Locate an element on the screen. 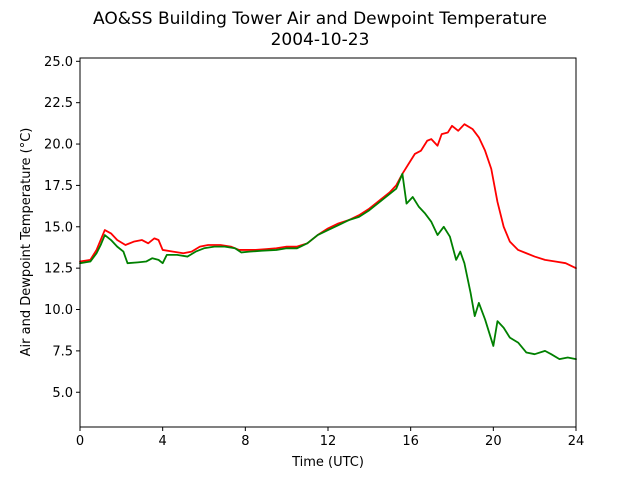 The image size is (640, 480). x-tick-label: 20 is located at coordinates (493, 441).